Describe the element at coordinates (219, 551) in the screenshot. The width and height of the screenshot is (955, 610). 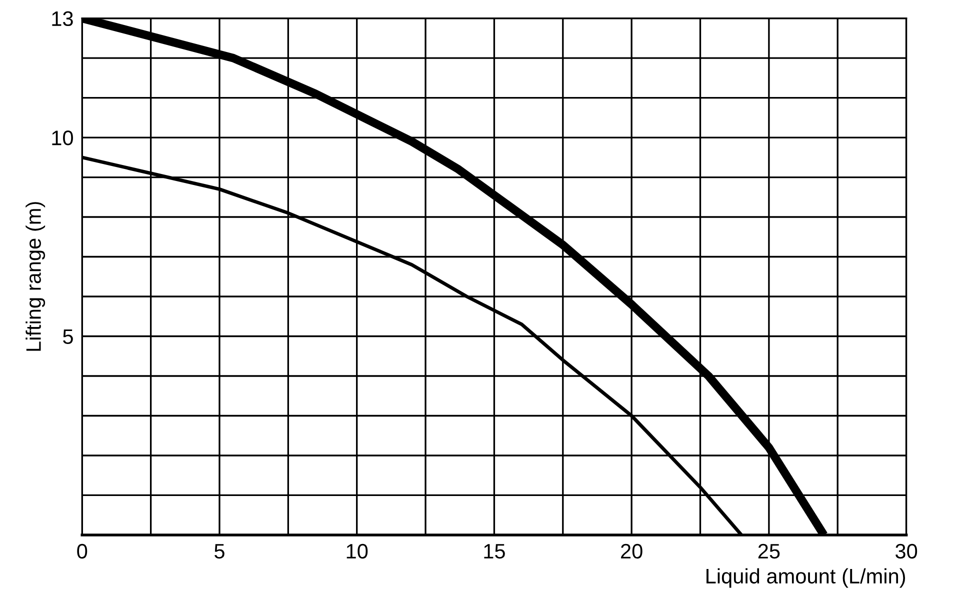
I see `x-tick-label: 5` at that location.